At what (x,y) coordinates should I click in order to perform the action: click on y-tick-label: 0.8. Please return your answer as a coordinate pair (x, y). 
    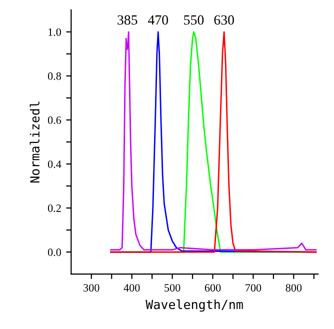
    Looking at the image, I should click on (54, 76).